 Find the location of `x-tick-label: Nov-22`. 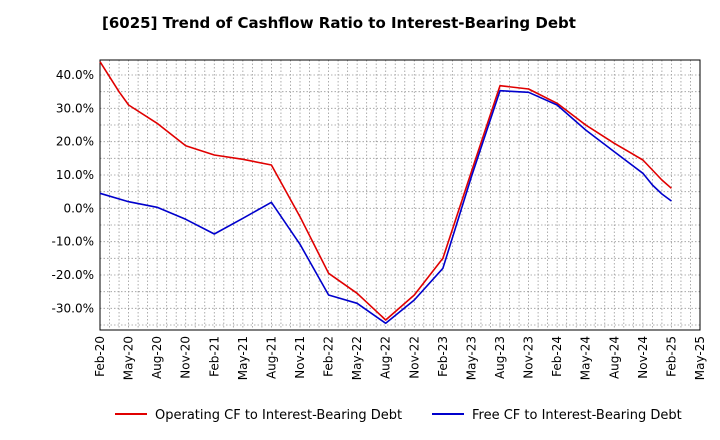

x-tick-label: Nov-22 is located at coordinates (414, 357).